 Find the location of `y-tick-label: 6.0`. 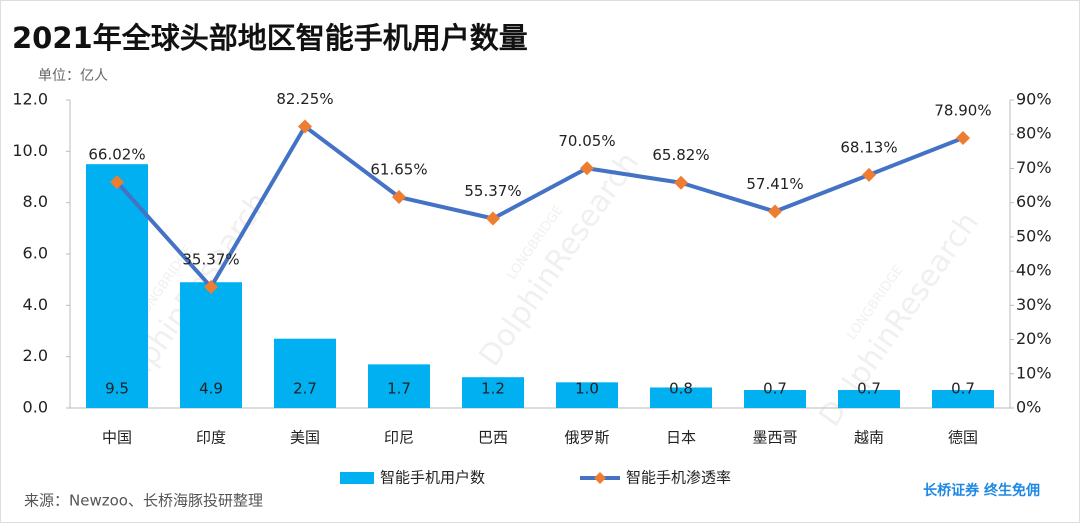

y-tick-label: 6.0 is located at coordinates (35, 253).